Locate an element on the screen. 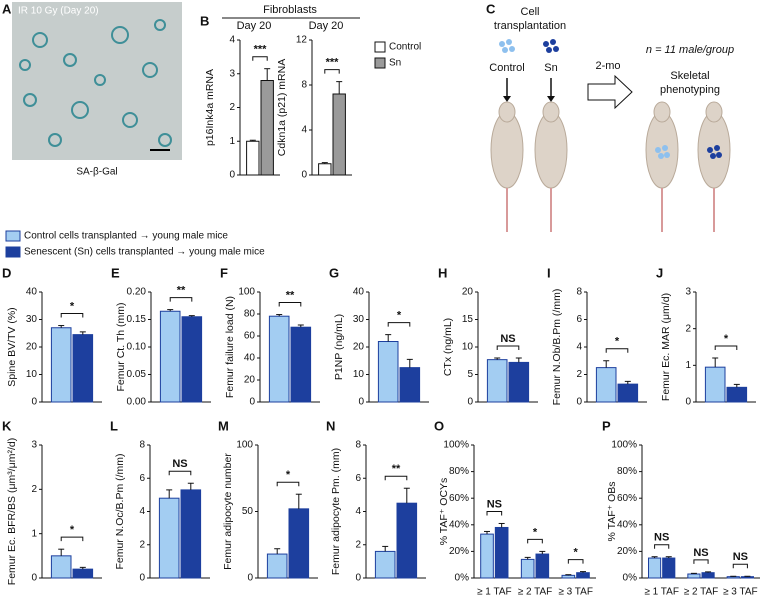  y-tick-label: 0.10 is located at coordinates (137, 347).